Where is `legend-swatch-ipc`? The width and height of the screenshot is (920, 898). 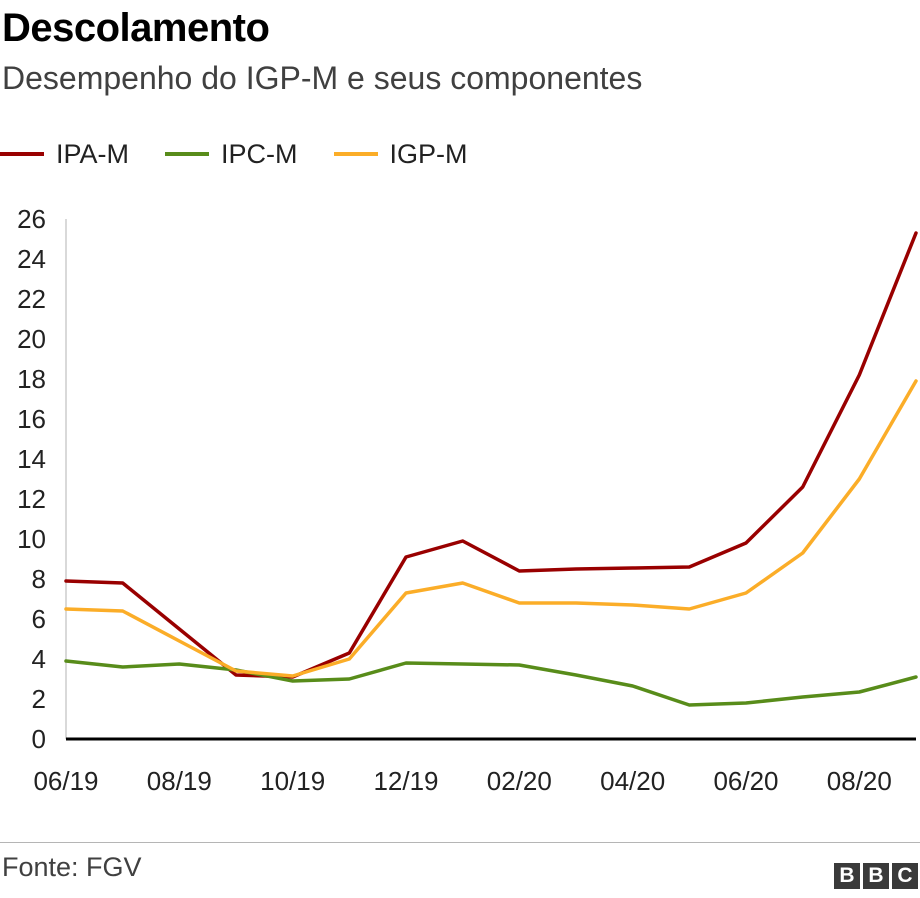
legend-swatch-ipc is located at coordinates (187, 154).